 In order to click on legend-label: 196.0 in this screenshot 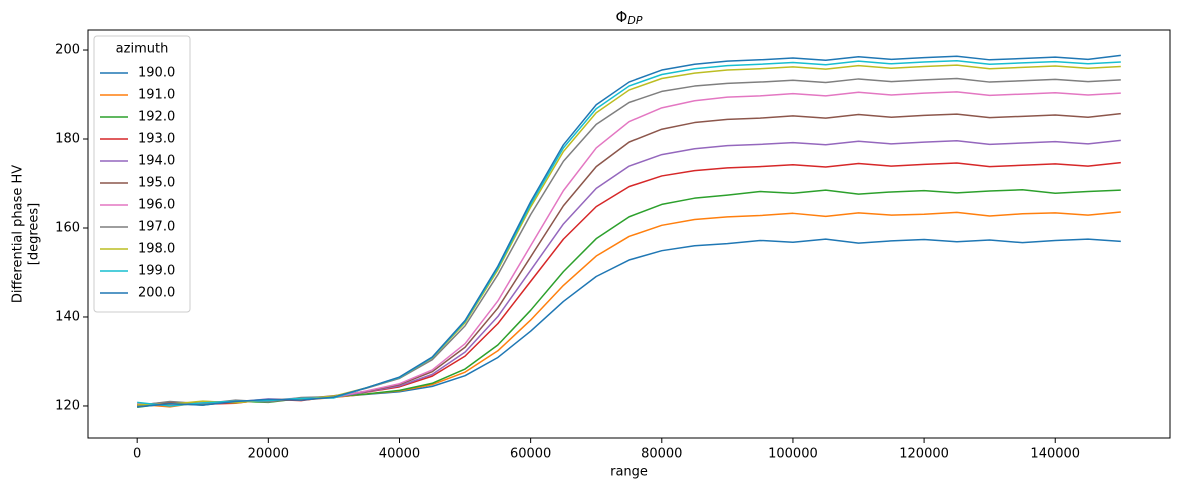, I will do `click(156, 205)`.